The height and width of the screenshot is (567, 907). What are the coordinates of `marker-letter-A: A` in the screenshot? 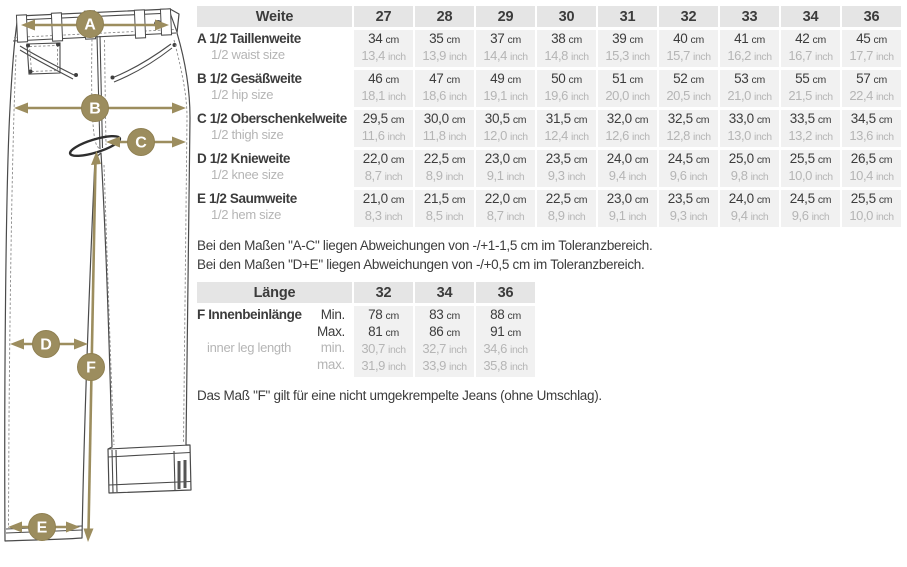 It's located at (90, 25).